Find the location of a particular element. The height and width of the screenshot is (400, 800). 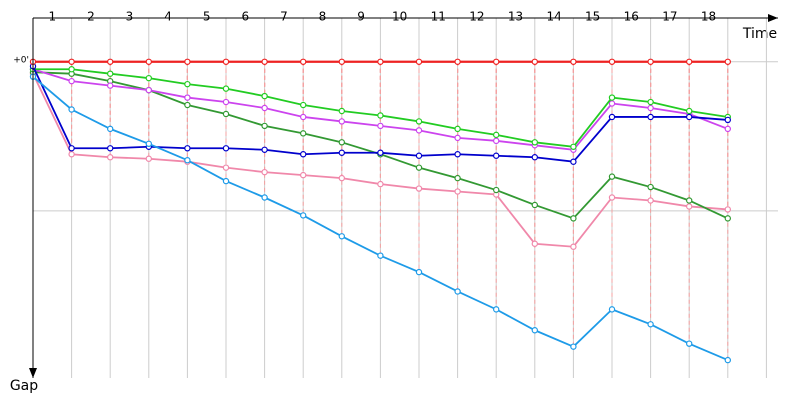

x-tick-label: 1 is located at coordinates (52, 17).